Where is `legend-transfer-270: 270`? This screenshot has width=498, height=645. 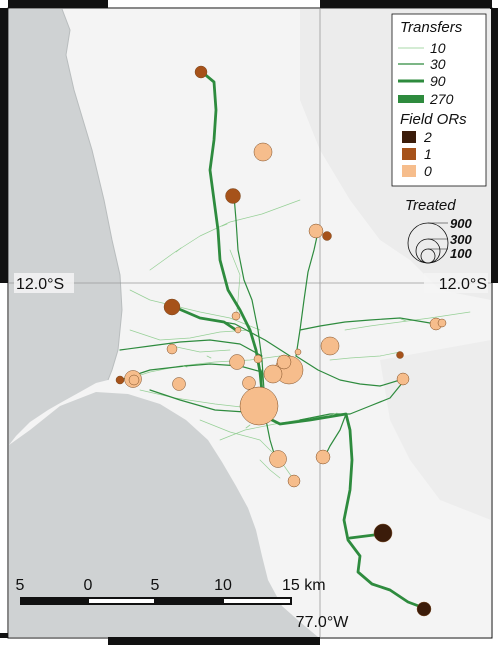
legend-transfer-270: 270 is located at coordinates (441, 99).